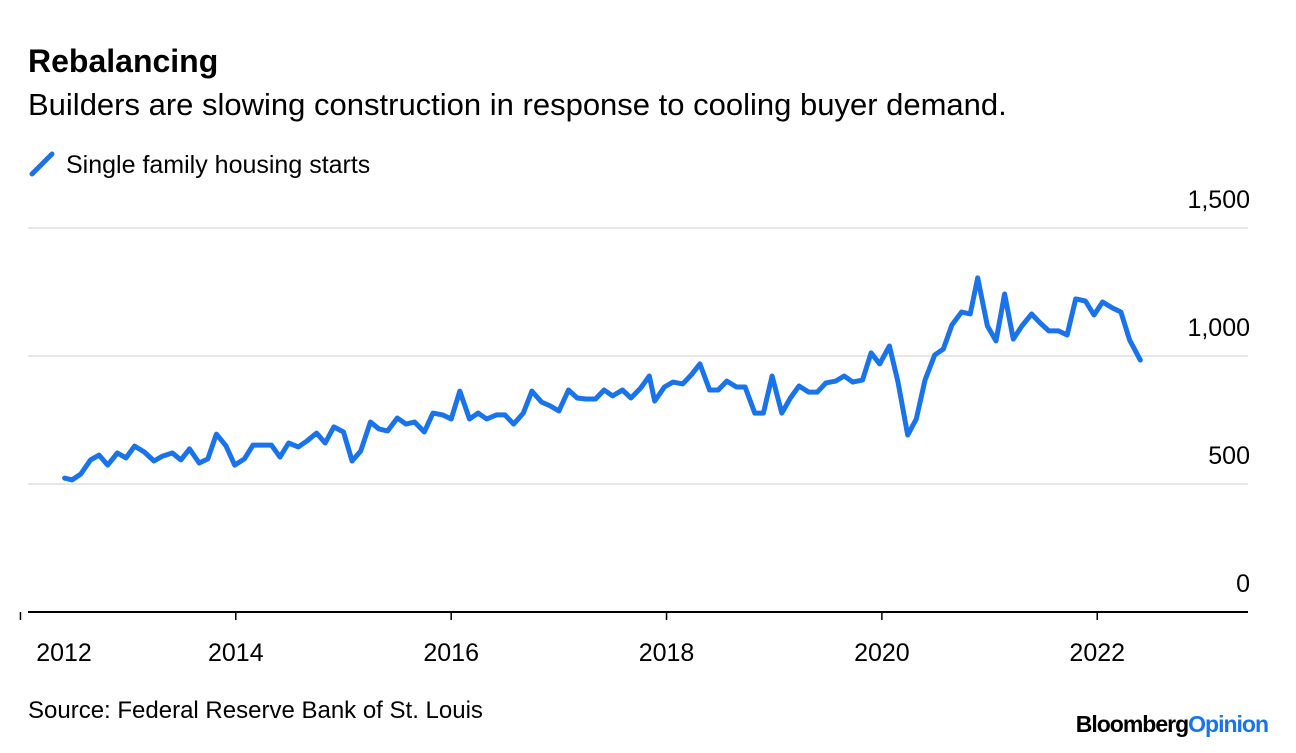 The image size is (1296, 753). I want to click on y-tick-label: 1,500, so click(1218, 200).